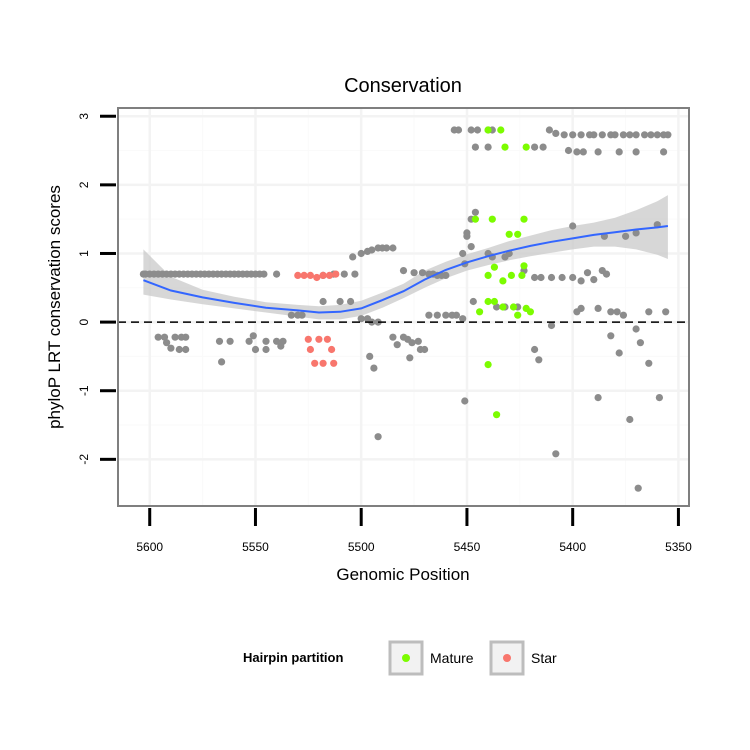  I want to click on legend-key-star, so click(507, 658).